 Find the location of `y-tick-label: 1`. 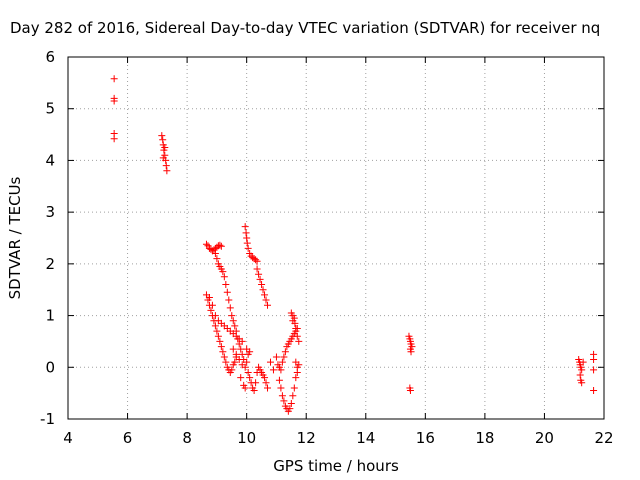

y-tick-label: 1 is located at coordinates (50, 316).